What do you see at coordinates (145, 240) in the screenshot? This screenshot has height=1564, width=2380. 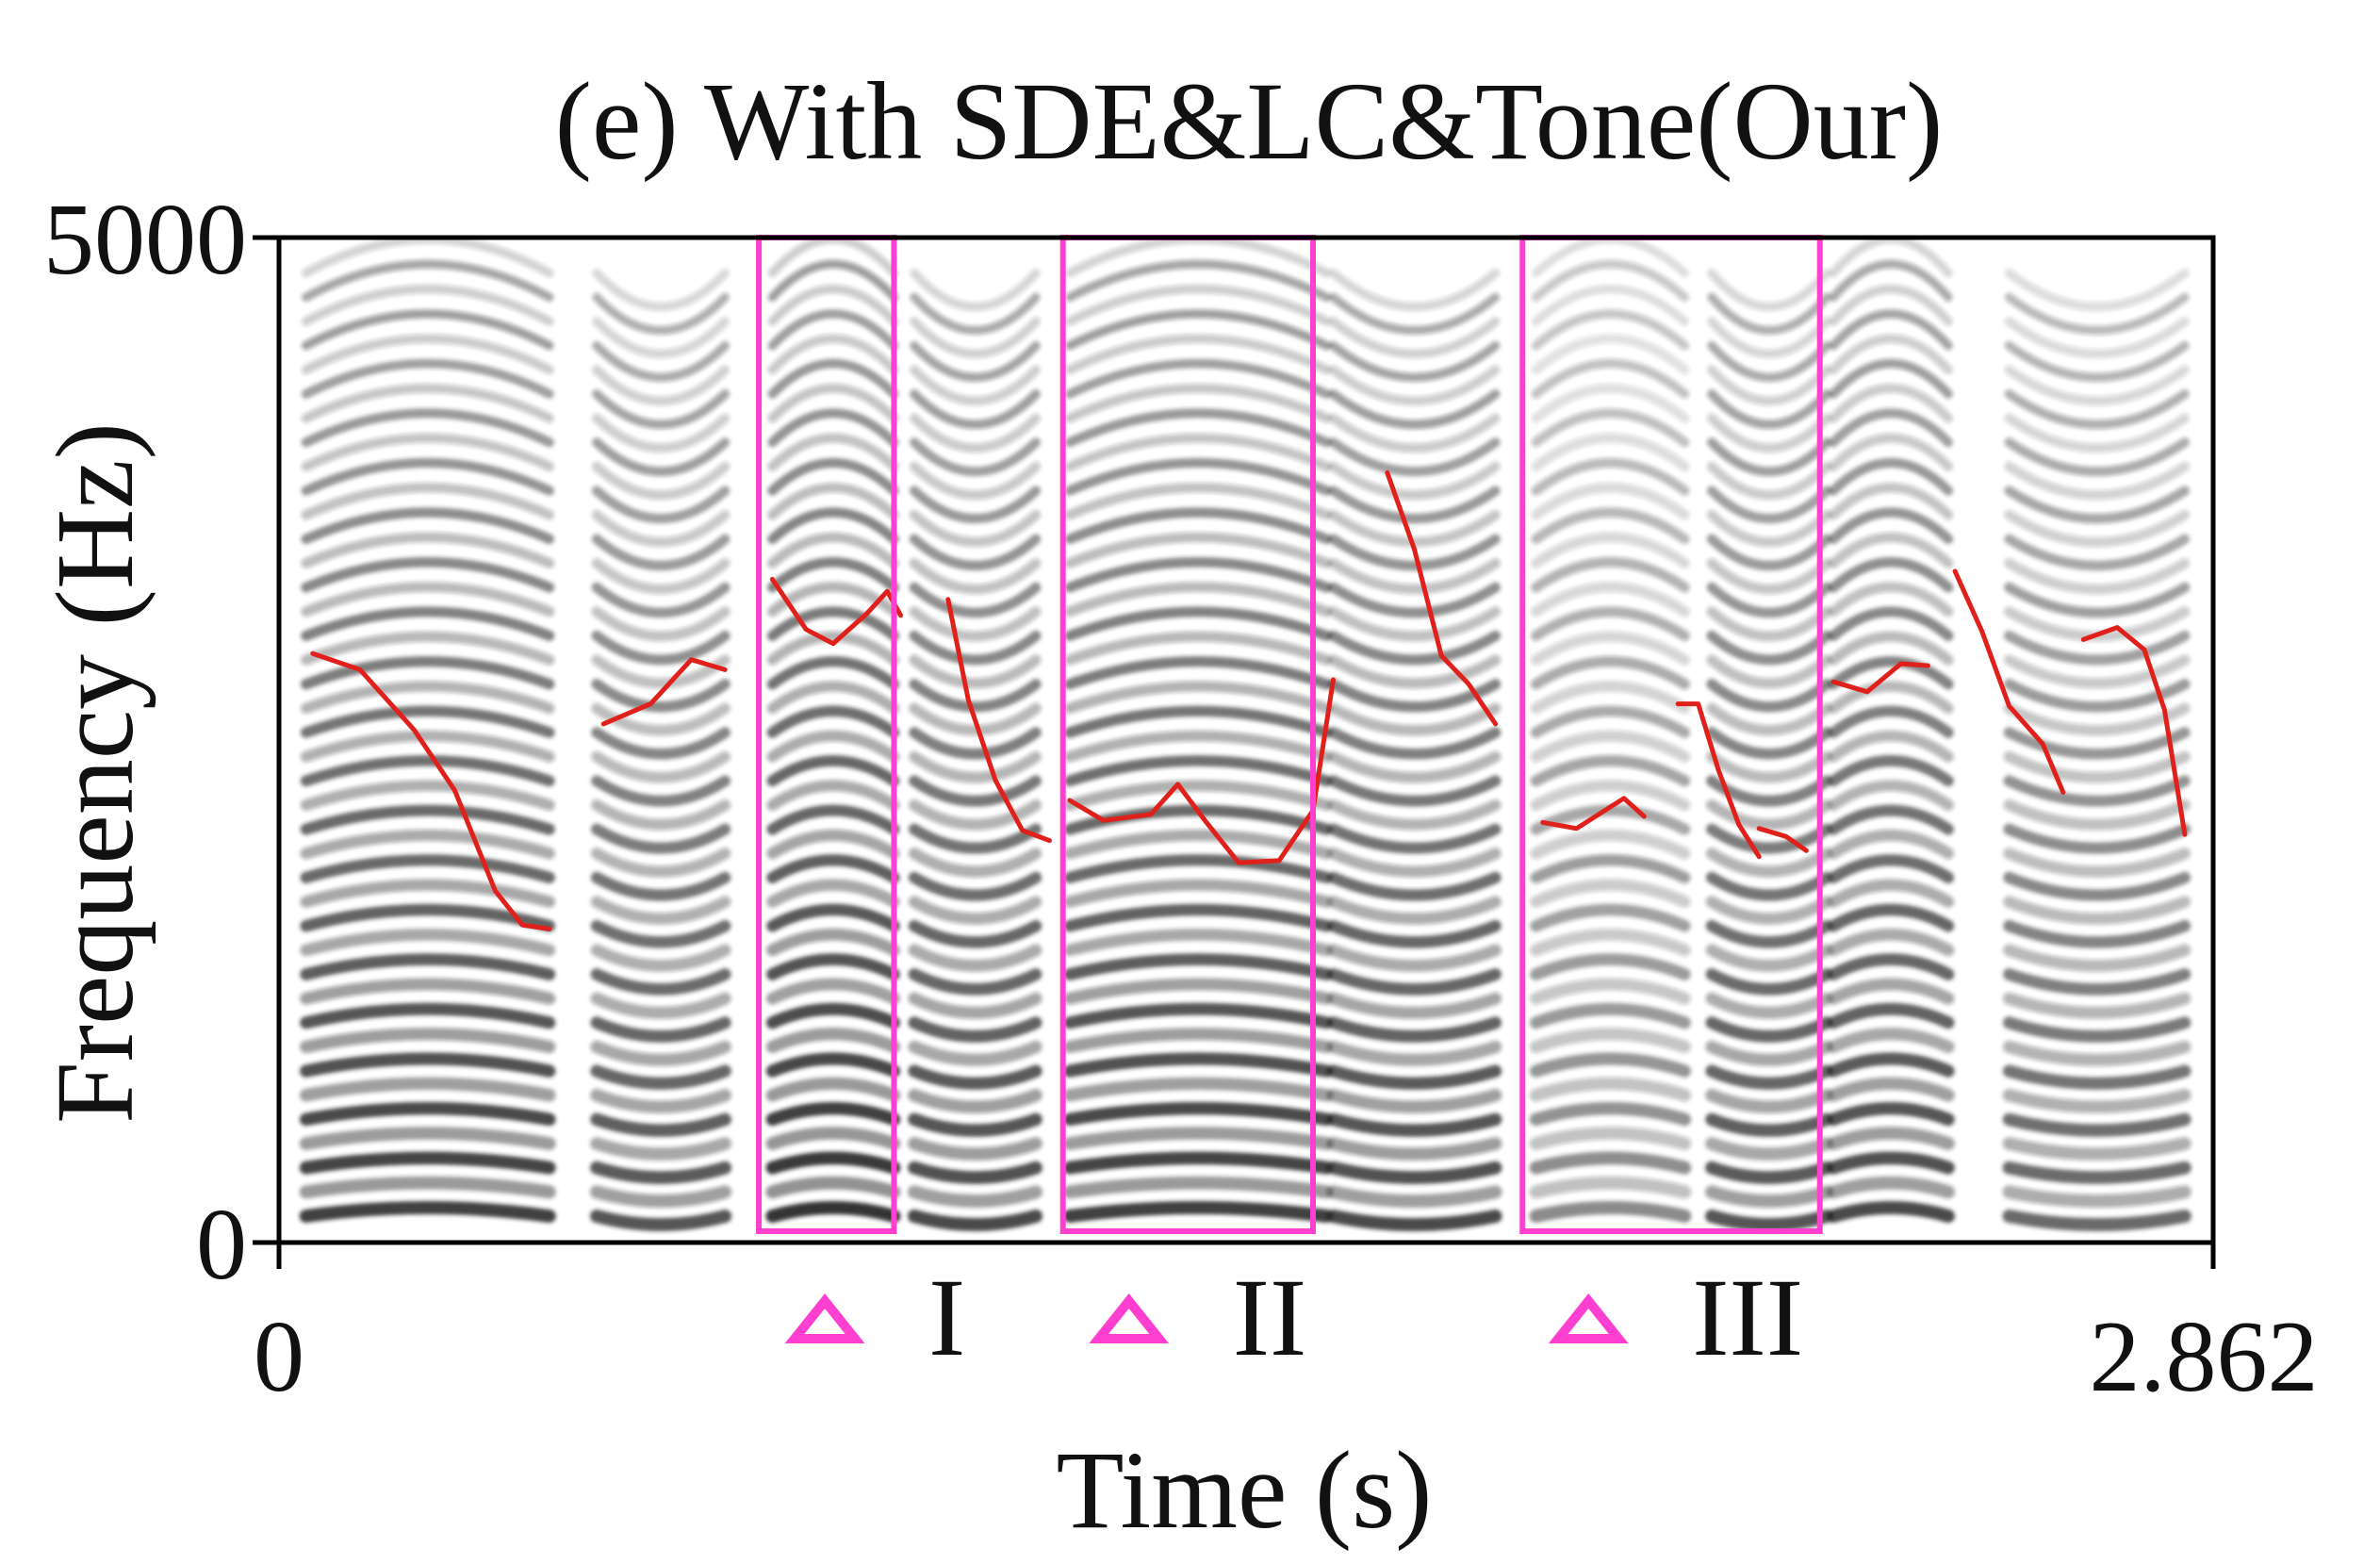 I see `y-tick-label: 5000` at bounding box center [145, 240].